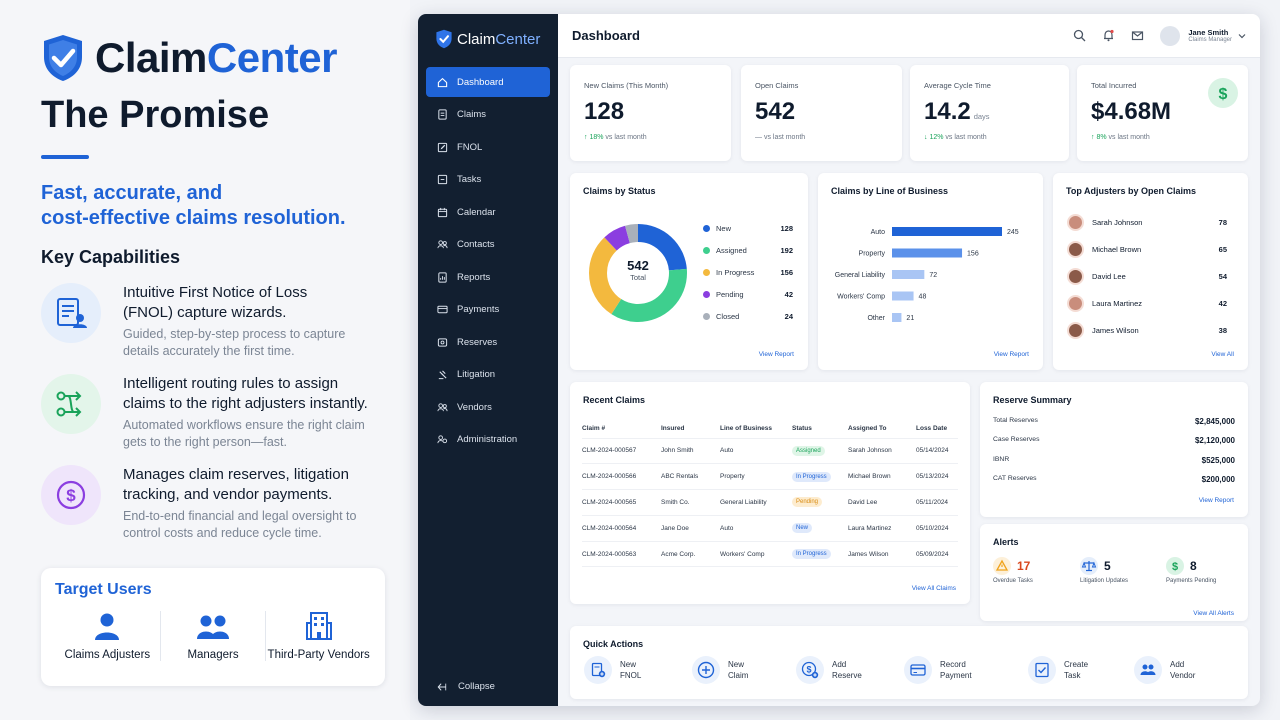 This screenshot has width=1280, height=720. I want to click on bar-general-liability, so click(908, 274).